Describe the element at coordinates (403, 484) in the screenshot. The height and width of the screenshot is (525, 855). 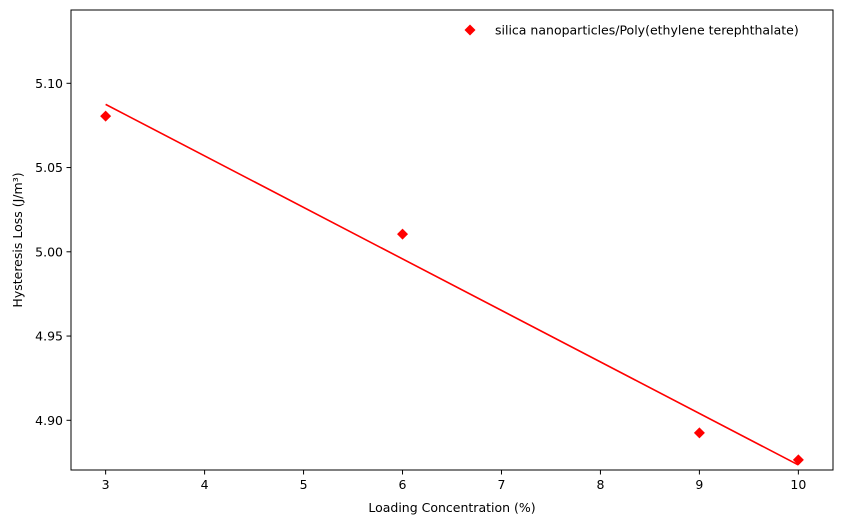
I see `x-tick-label: 6` at that location.